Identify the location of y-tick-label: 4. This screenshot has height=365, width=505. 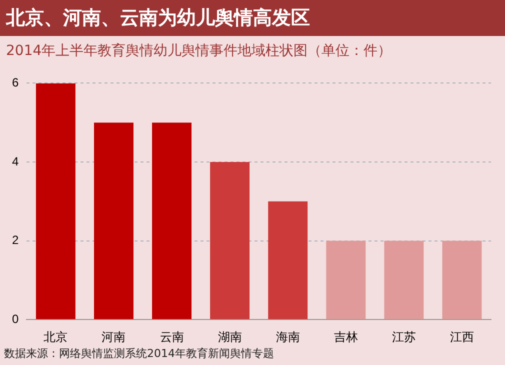
(15, 161).